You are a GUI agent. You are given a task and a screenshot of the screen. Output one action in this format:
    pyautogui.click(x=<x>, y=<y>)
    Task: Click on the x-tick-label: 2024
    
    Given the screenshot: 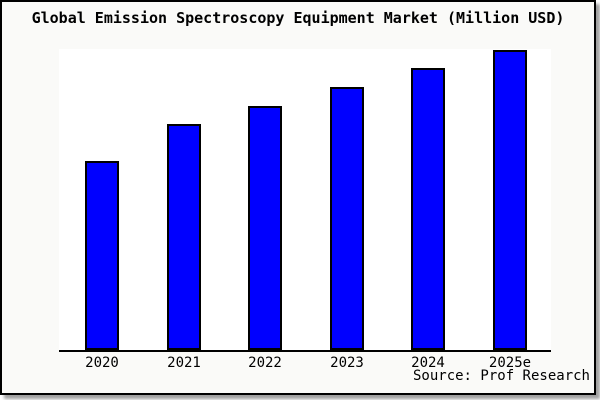 What is the action you would take?
    pyautogui.click(x=428, y=363)
    